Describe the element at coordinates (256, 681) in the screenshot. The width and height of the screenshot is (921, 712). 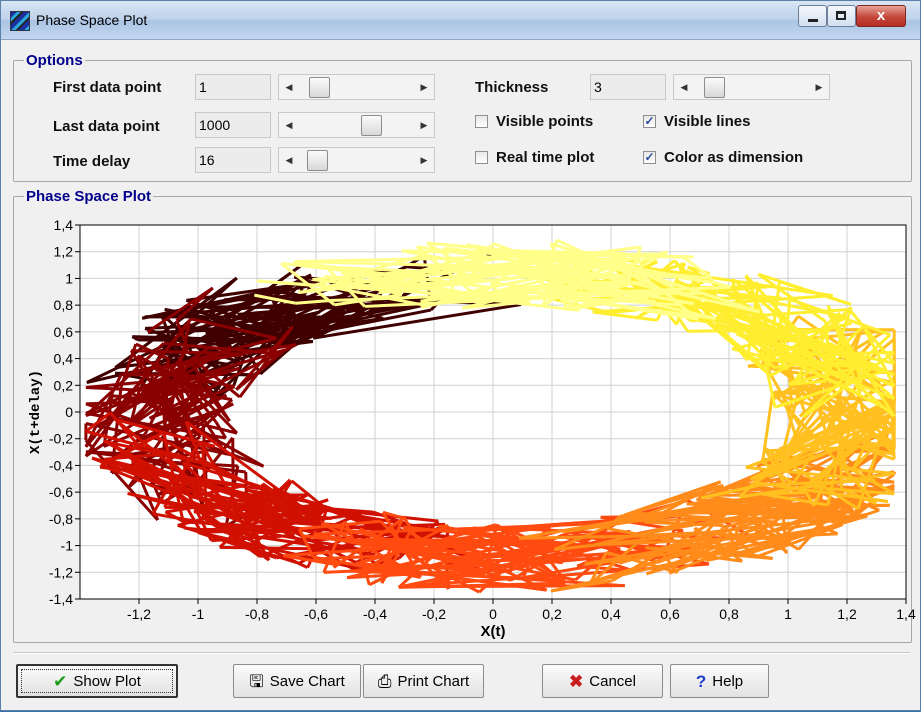
I see `floppy-disk-icon: 🖫` at that location.